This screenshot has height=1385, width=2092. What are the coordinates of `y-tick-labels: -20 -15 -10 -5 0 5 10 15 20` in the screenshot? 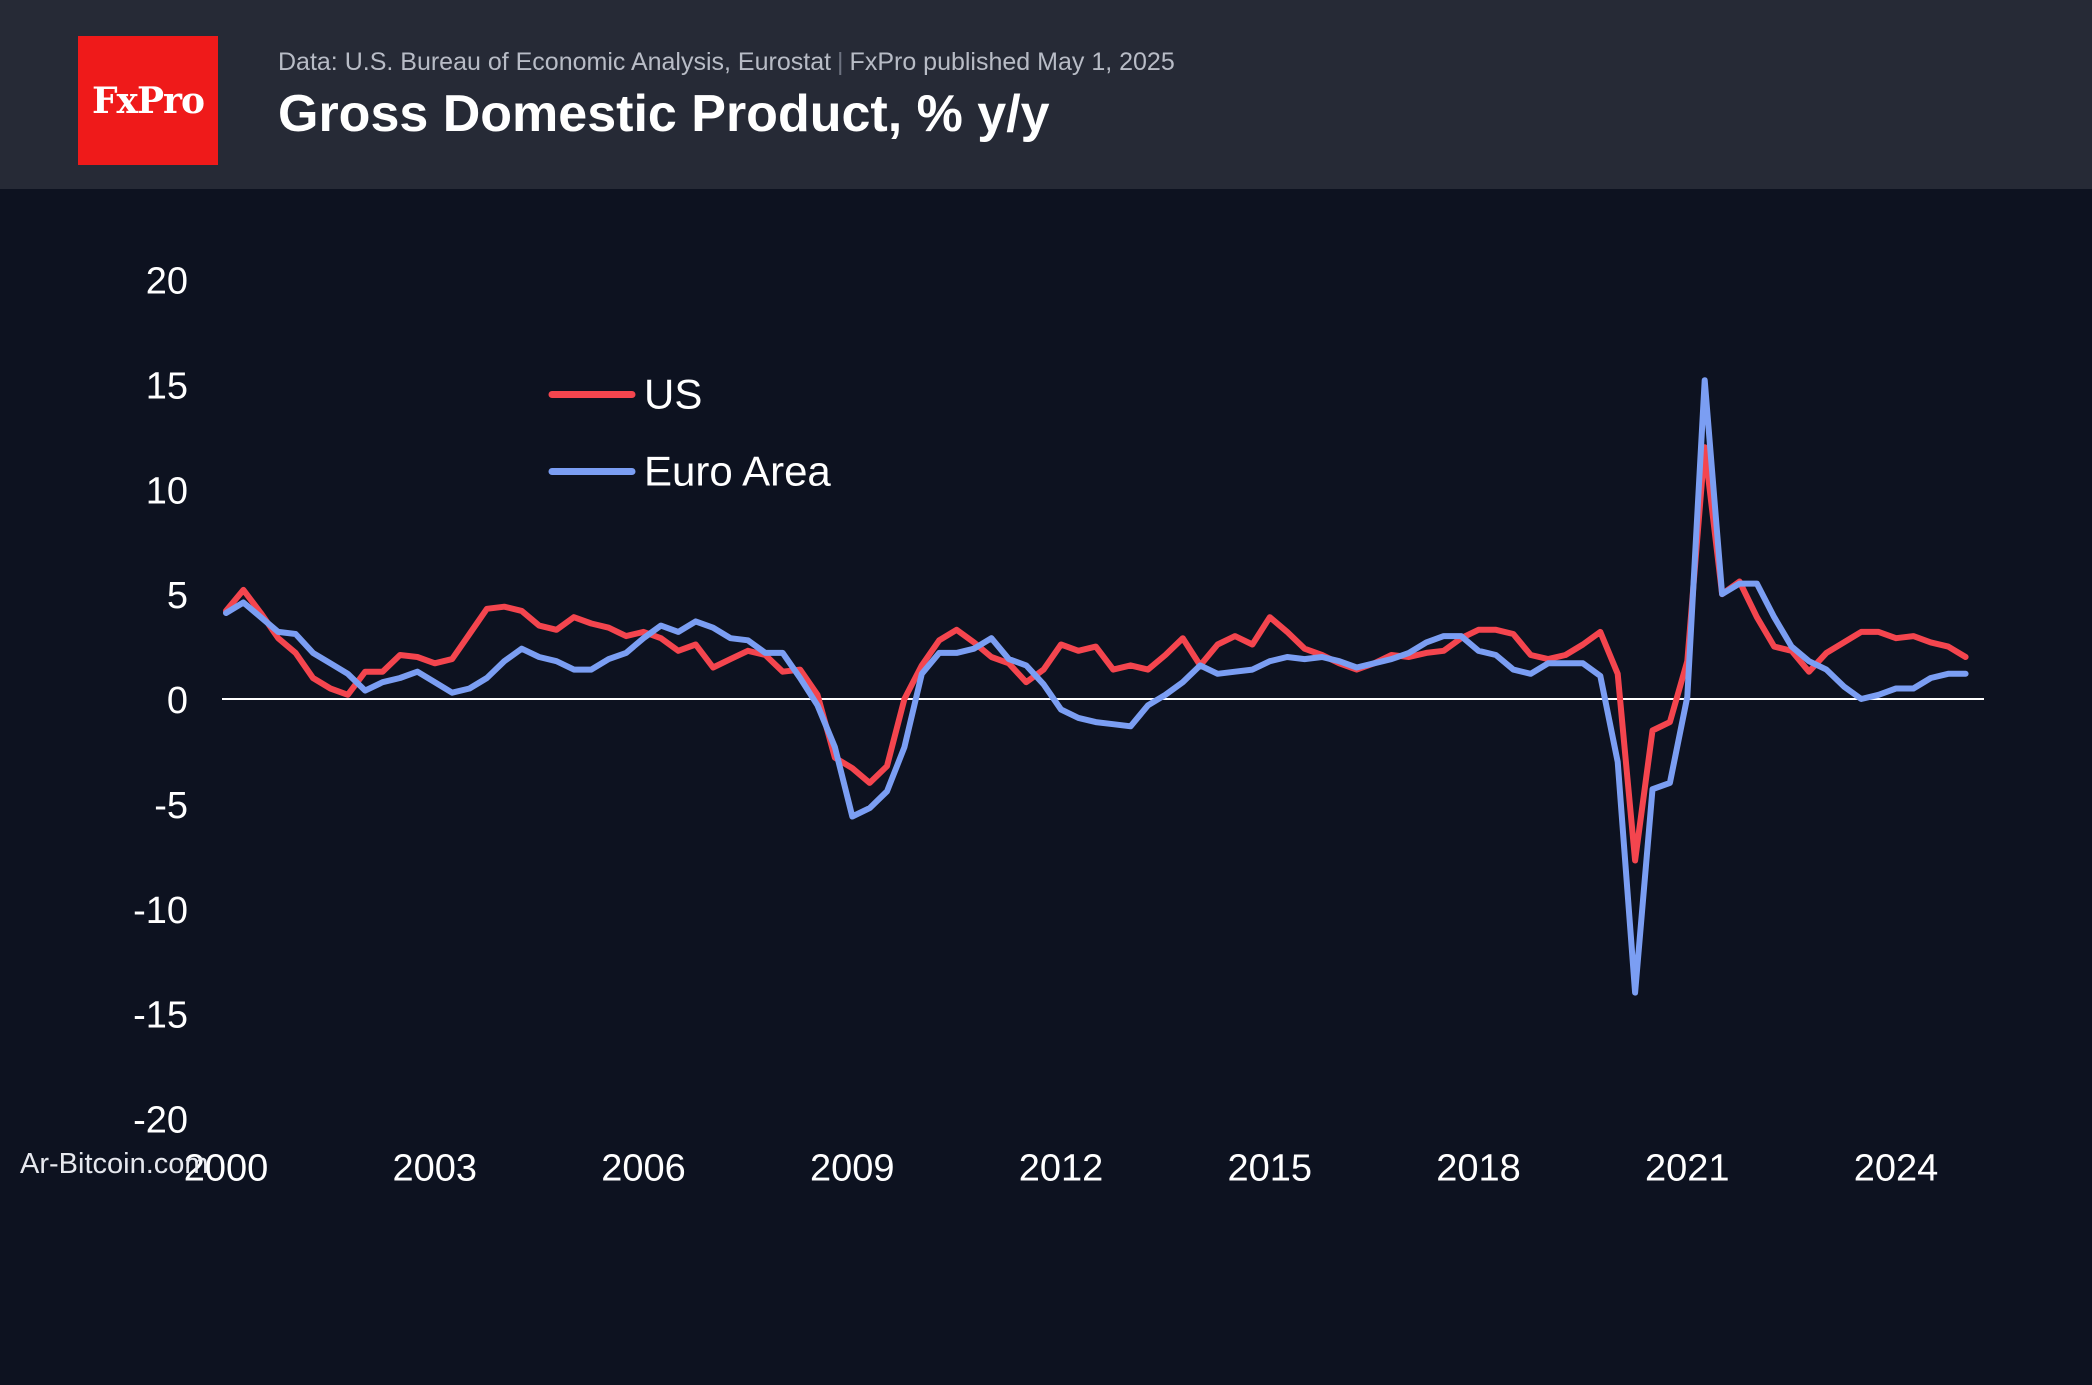 It's located at (160, 701).